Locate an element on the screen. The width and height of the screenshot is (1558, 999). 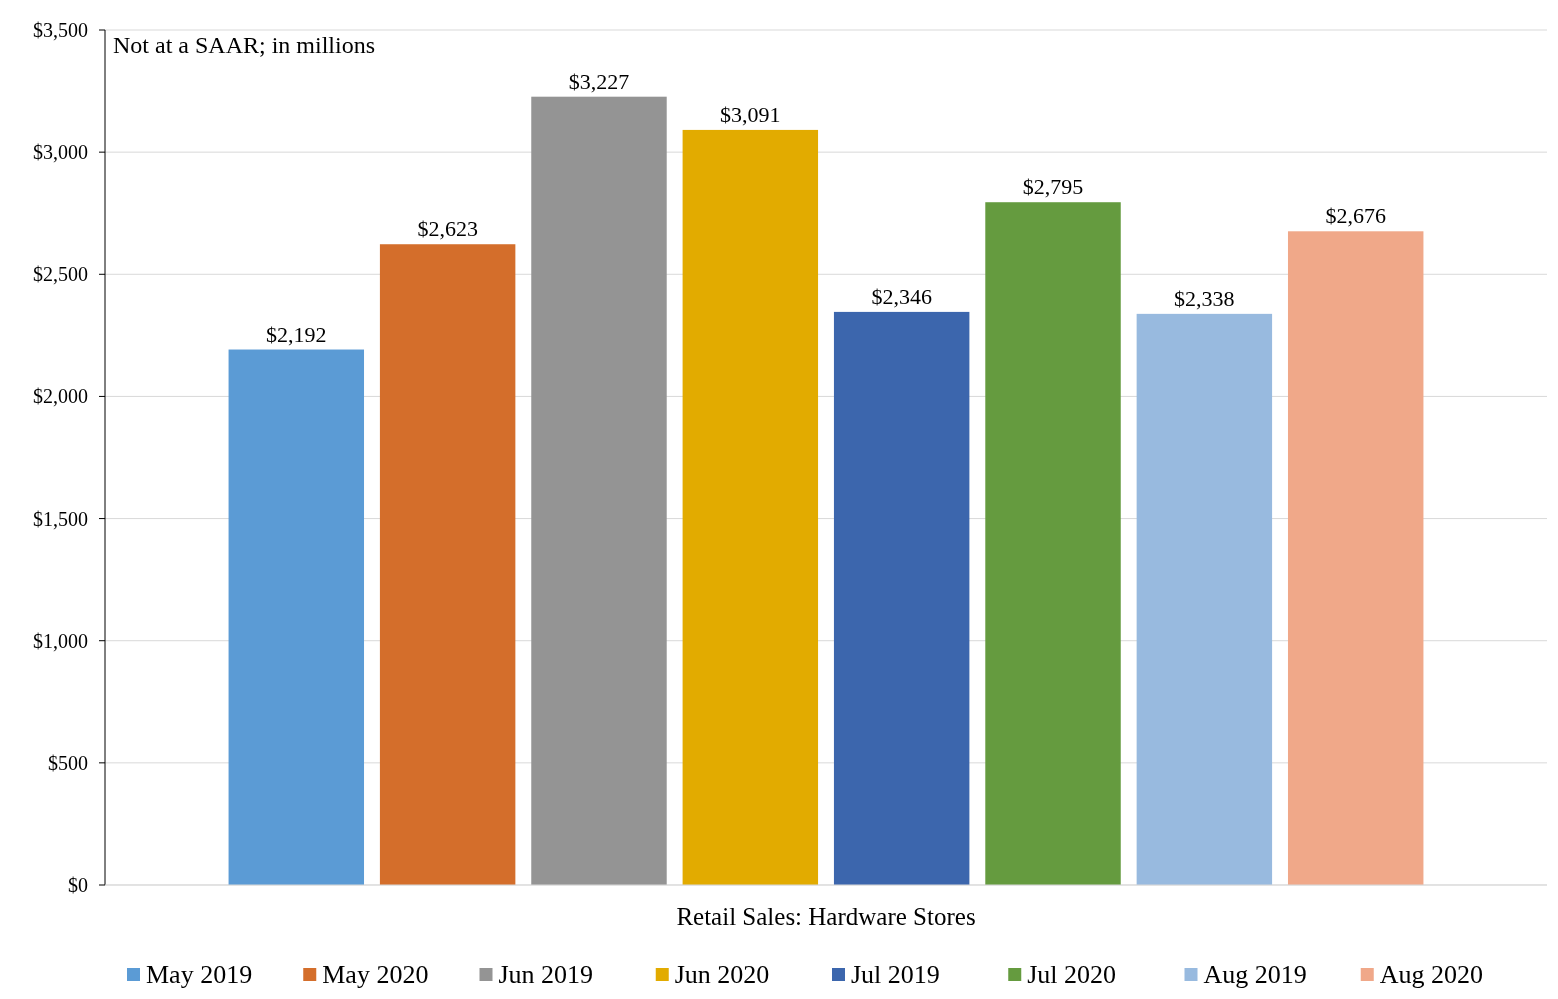
data-label: $3,091 is located at coordinates (750, 114).